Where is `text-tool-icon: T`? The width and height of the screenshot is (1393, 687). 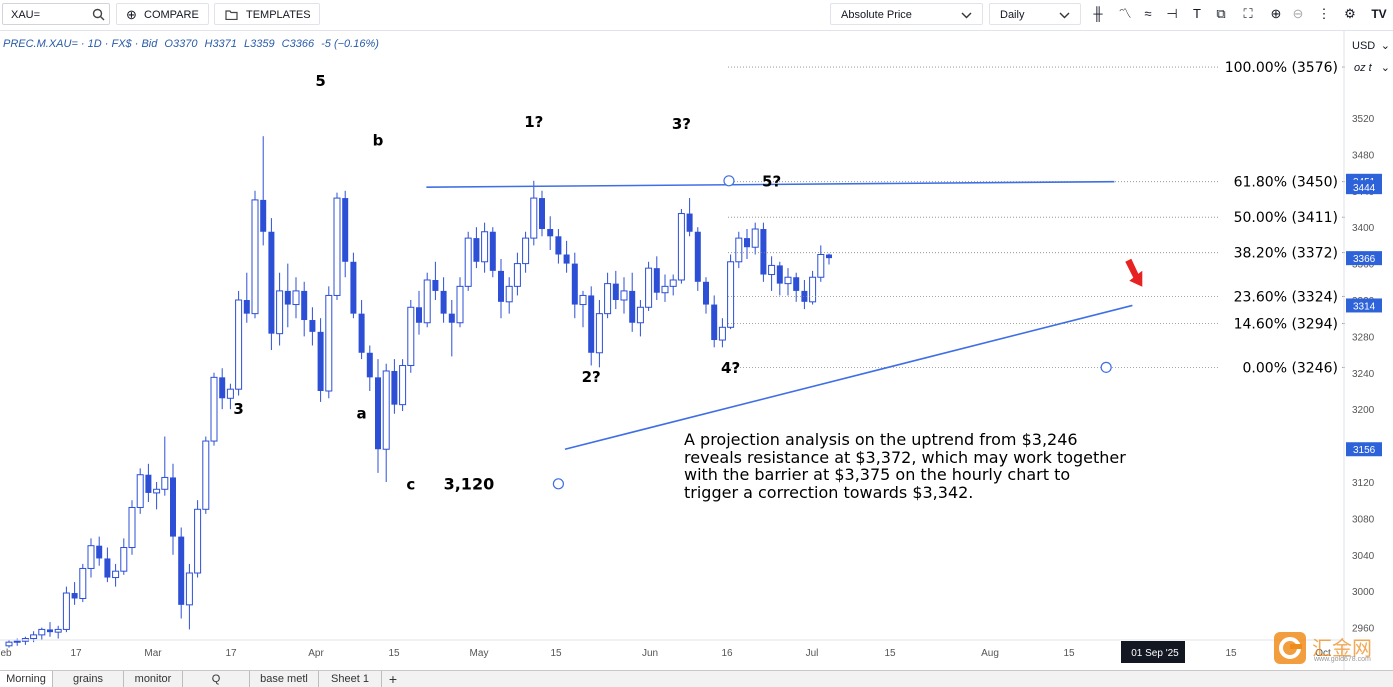 text-tool-icon: T is located at coordinates (1197, 13).